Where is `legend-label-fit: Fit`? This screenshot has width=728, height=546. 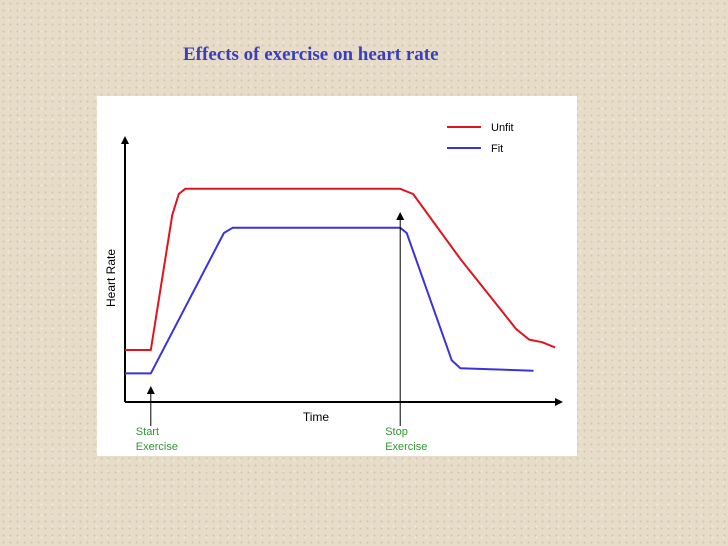
legend-label-fit: Fit is located at coordinates (497, 149).